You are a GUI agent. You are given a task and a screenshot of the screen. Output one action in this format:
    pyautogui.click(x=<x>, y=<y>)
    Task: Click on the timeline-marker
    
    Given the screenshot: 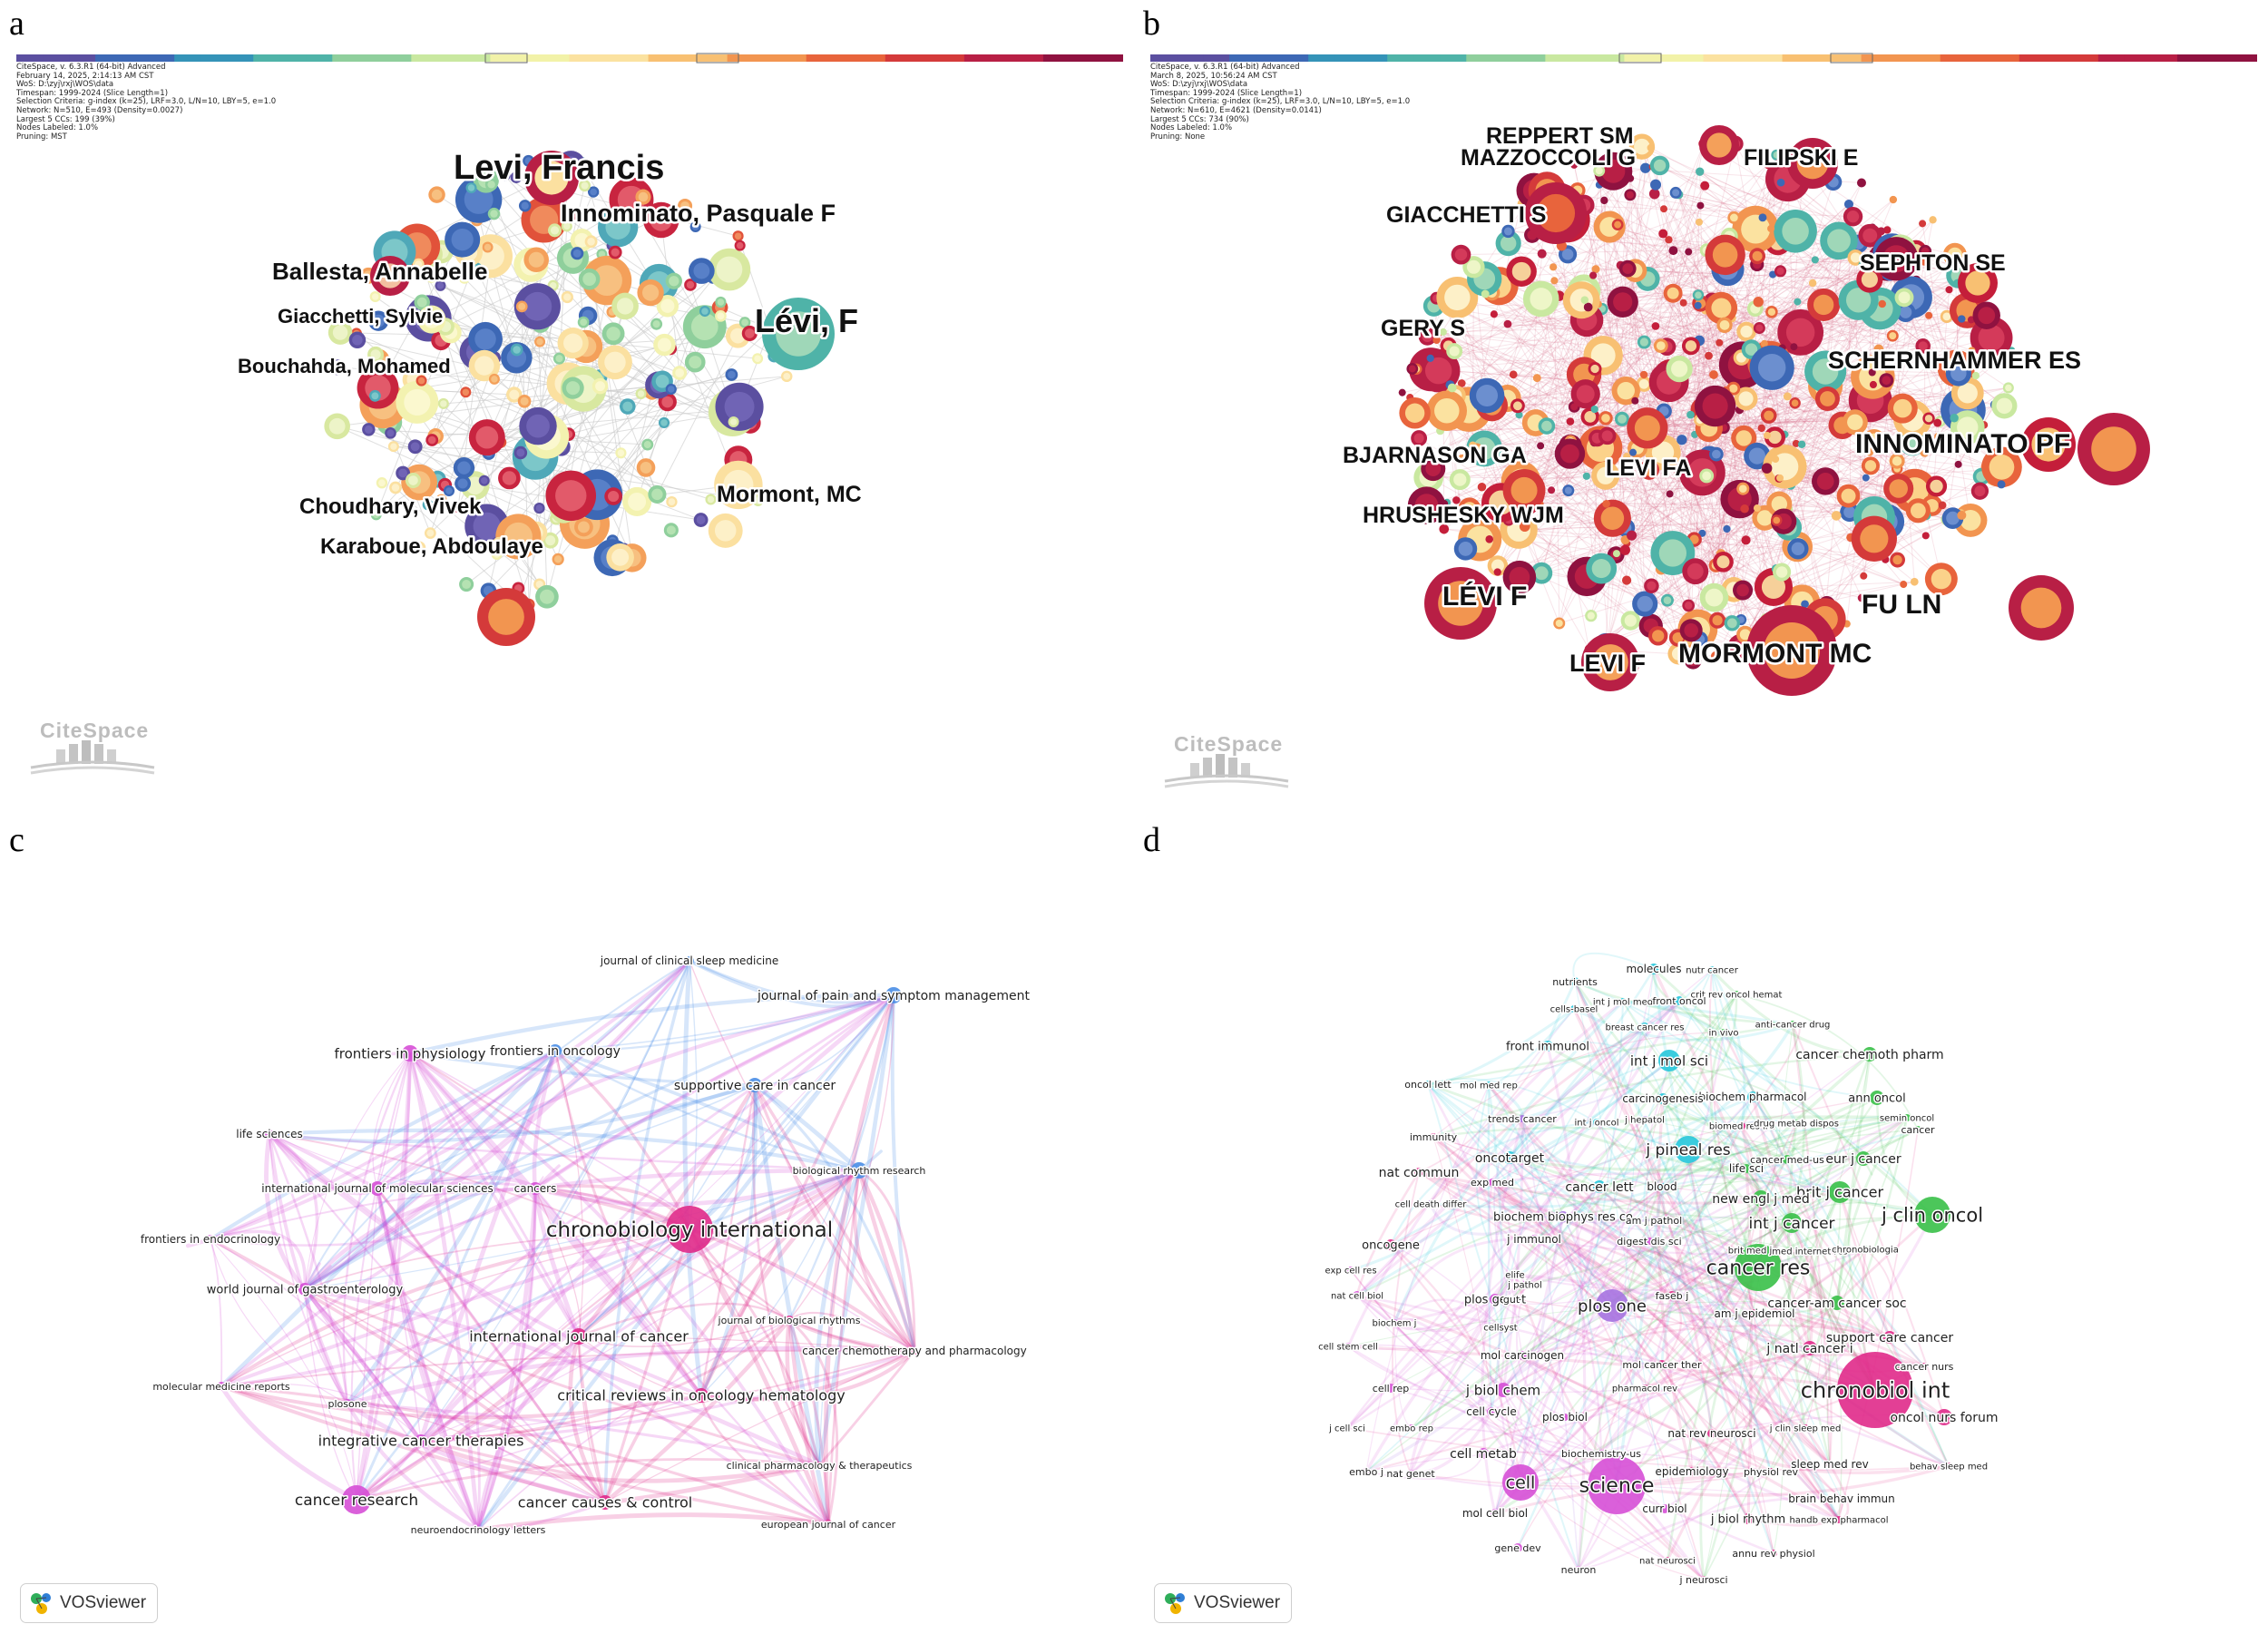 What is the action you would take?
    pyautogui.click(x=1640, y=58)
    